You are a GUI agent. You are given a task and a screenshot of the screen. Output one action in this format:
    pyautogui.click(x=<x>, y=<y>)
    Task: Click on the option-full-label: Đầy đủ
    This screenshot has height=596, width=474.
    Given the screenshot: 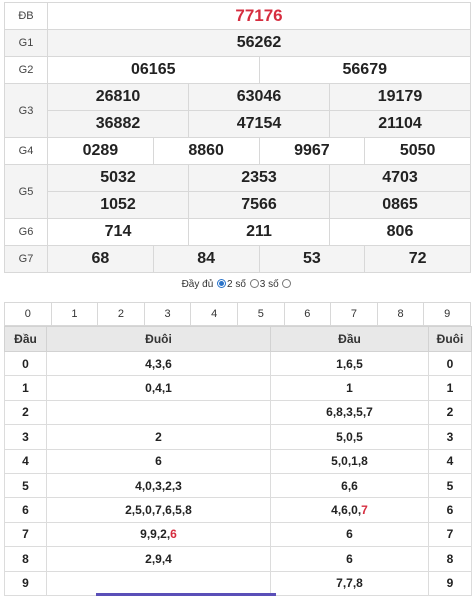 What is the action you would take?
    pyautogui.click(x=197, y=284)
    